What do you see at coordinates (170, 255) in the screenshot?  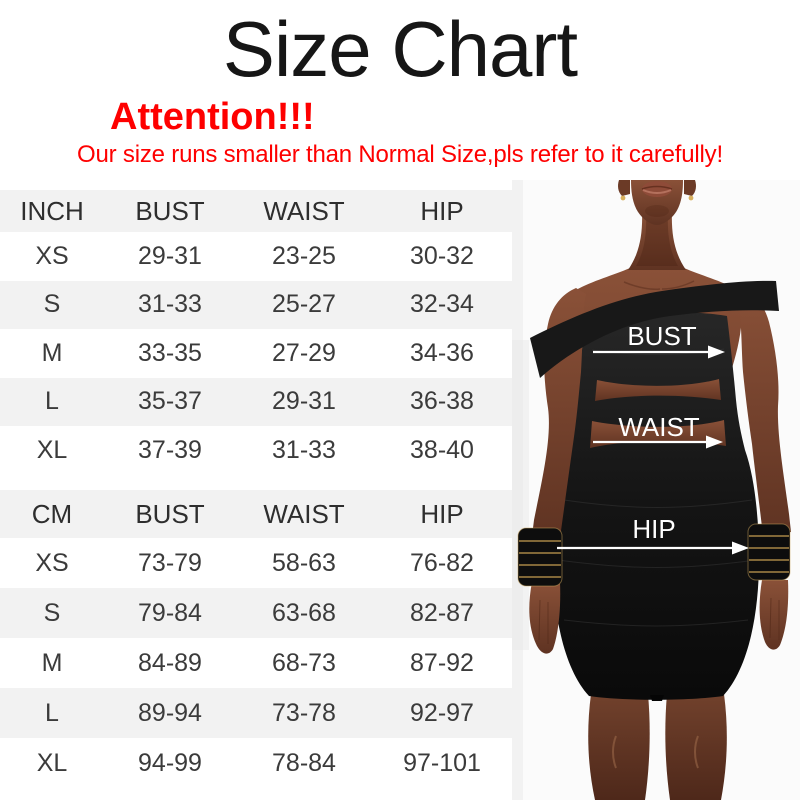 I see `bust-value: 29-31` at bounding box center [170, 255].